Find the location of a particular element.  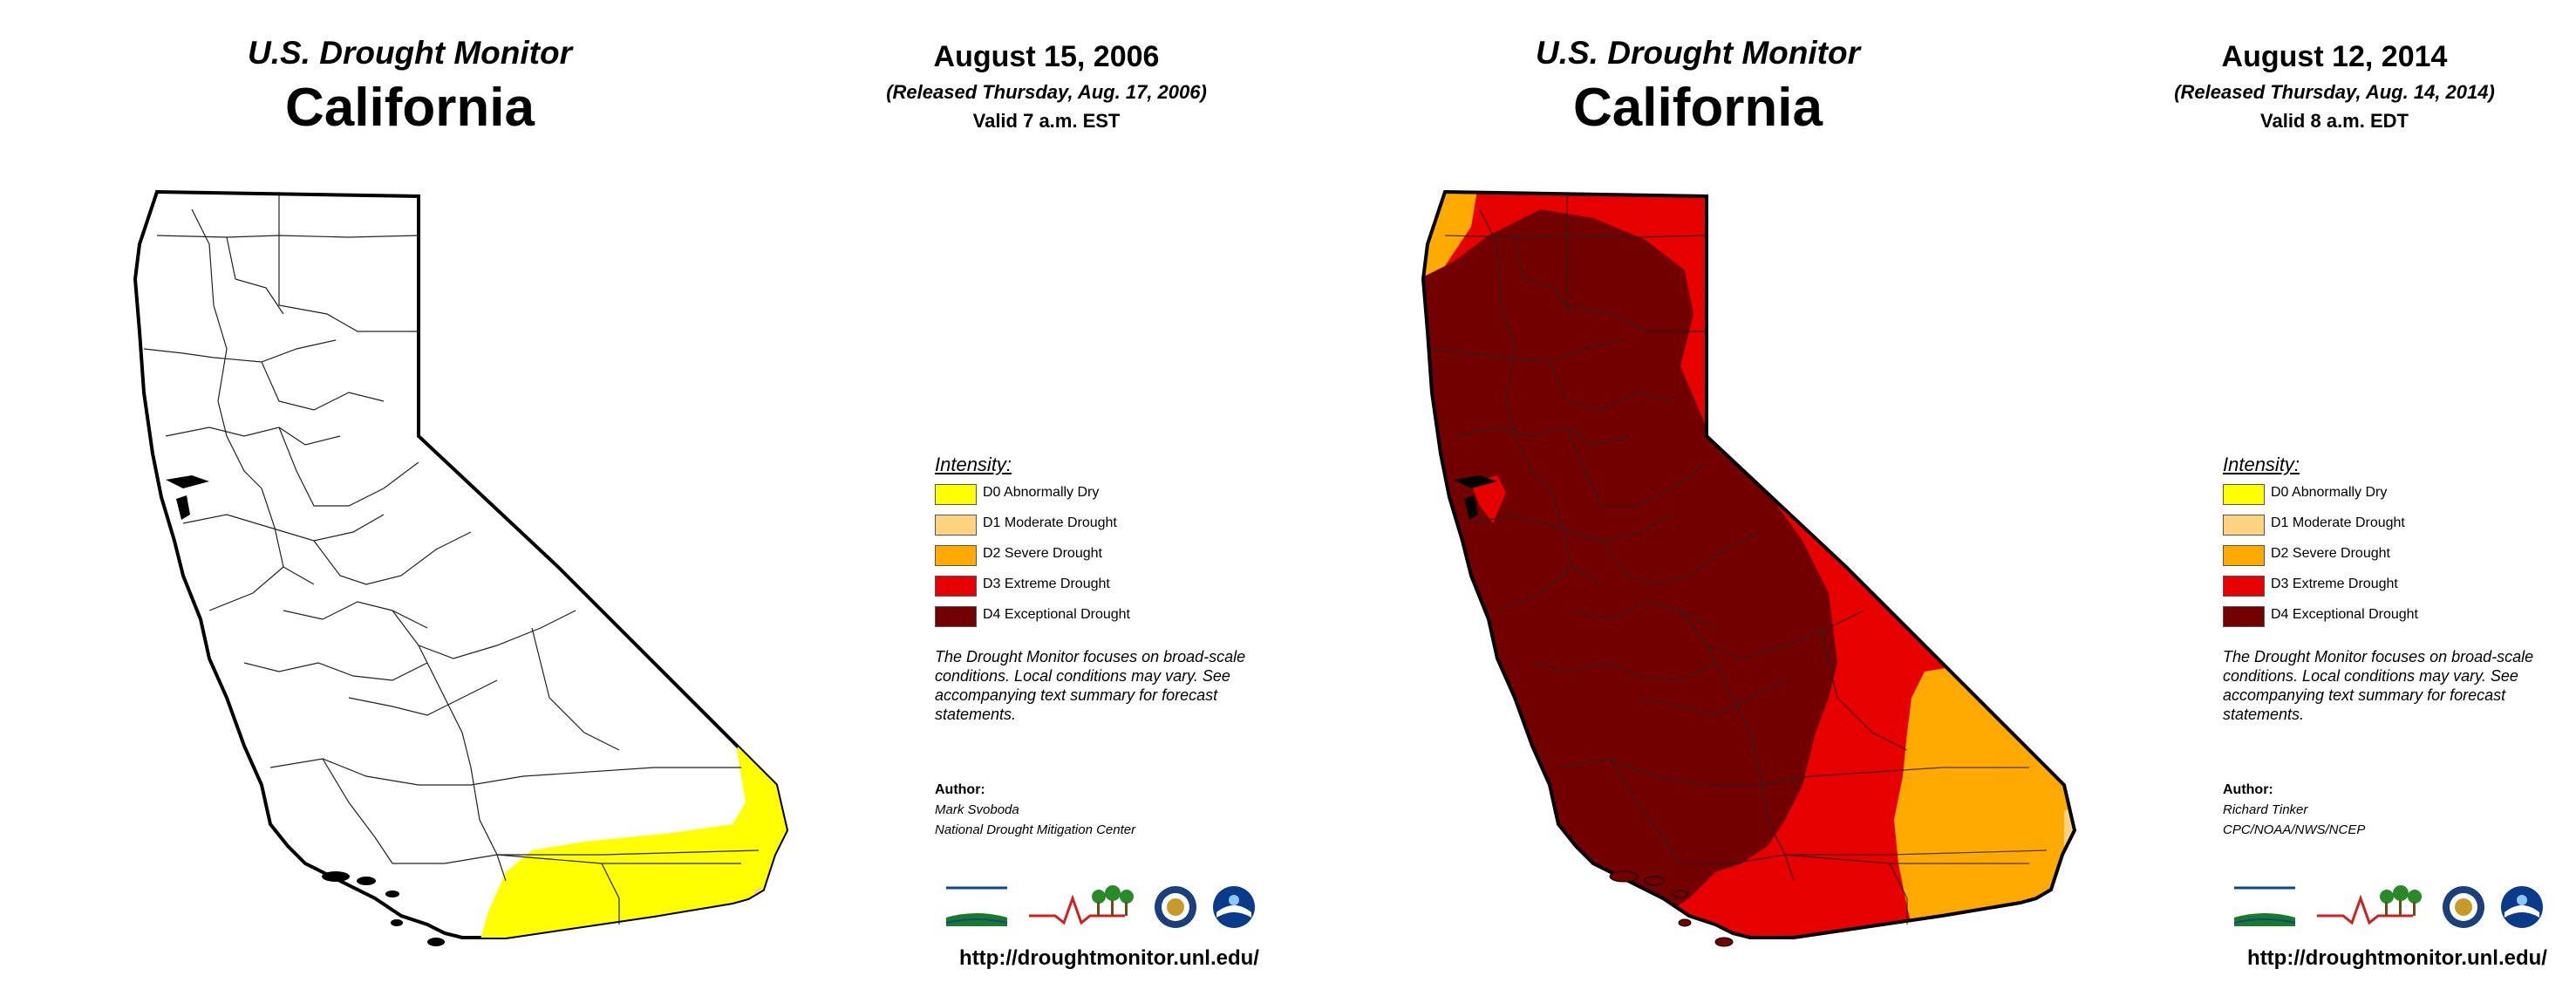

author-org: CPC/NOAA/NWS/NCEP is located at coordinates (2295, 830).